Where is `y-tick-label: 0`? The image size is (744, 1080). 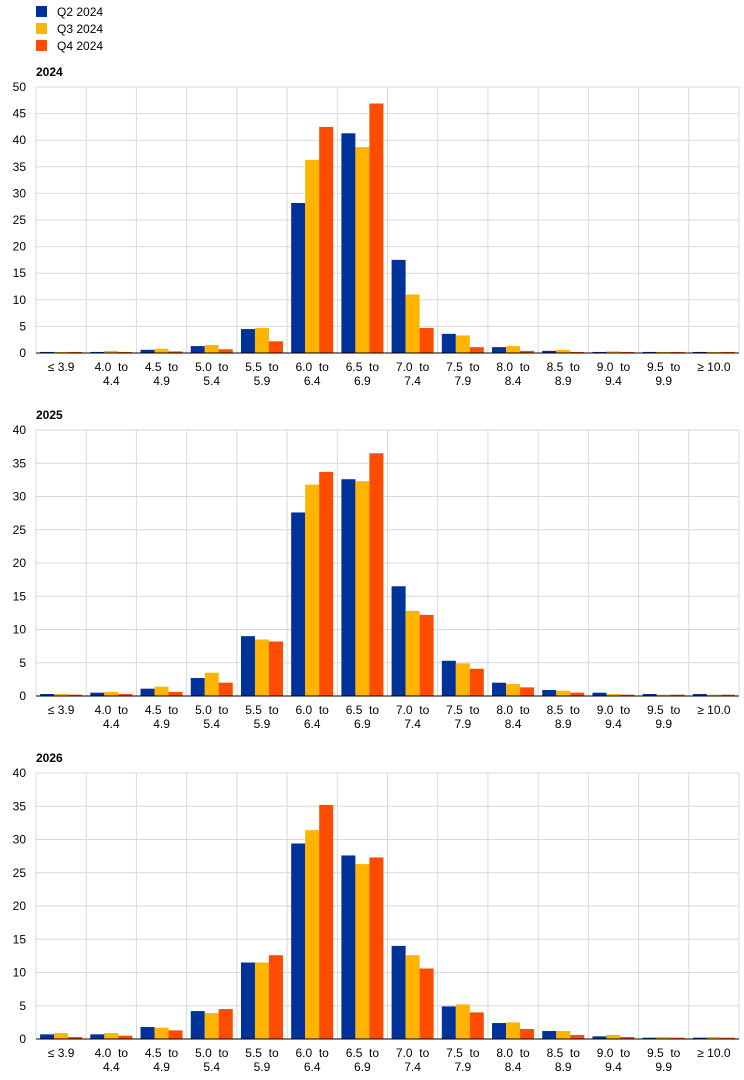 y-tick-label: 0 is located at coordinates (22, 1039).